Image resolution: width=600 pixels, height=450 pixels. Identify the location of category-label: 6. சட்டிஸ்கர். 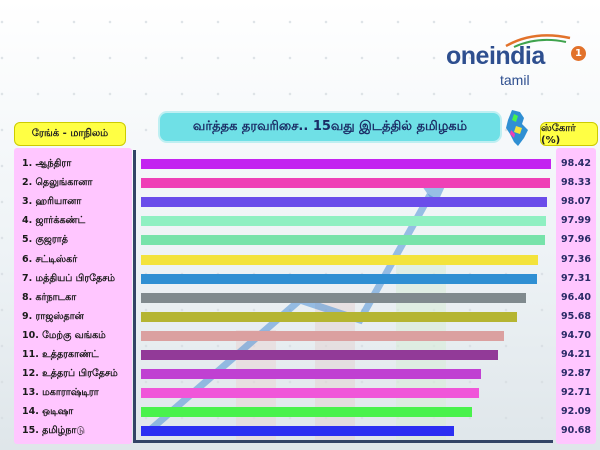
(50, 259).